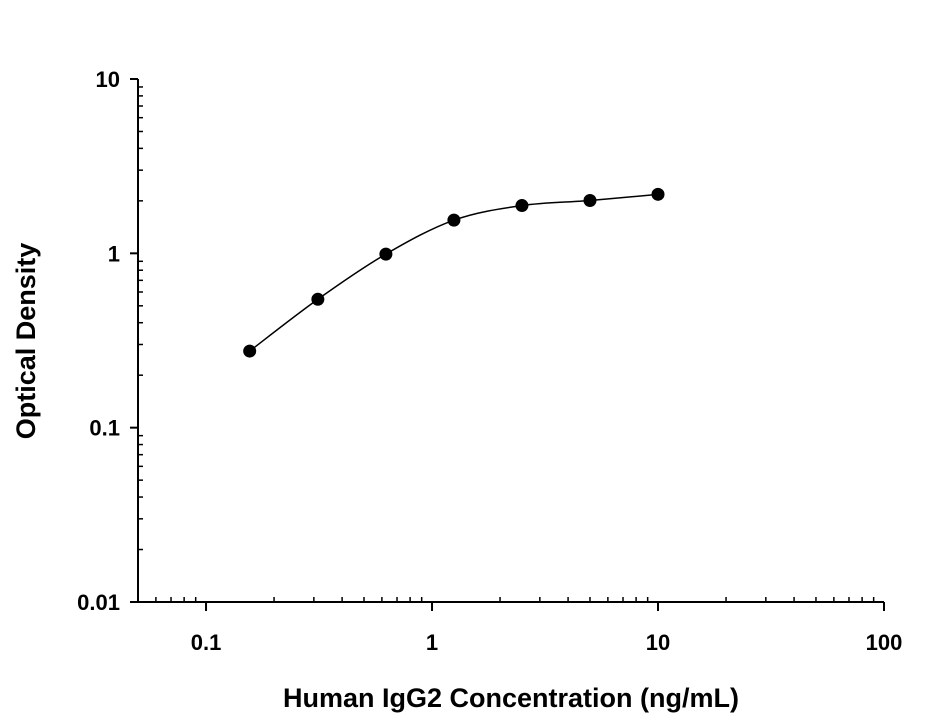 The image size is (926, 723). I want to click on x-axis-label: Human IgG2 Concentration (ng/mL), so click(511, 698).